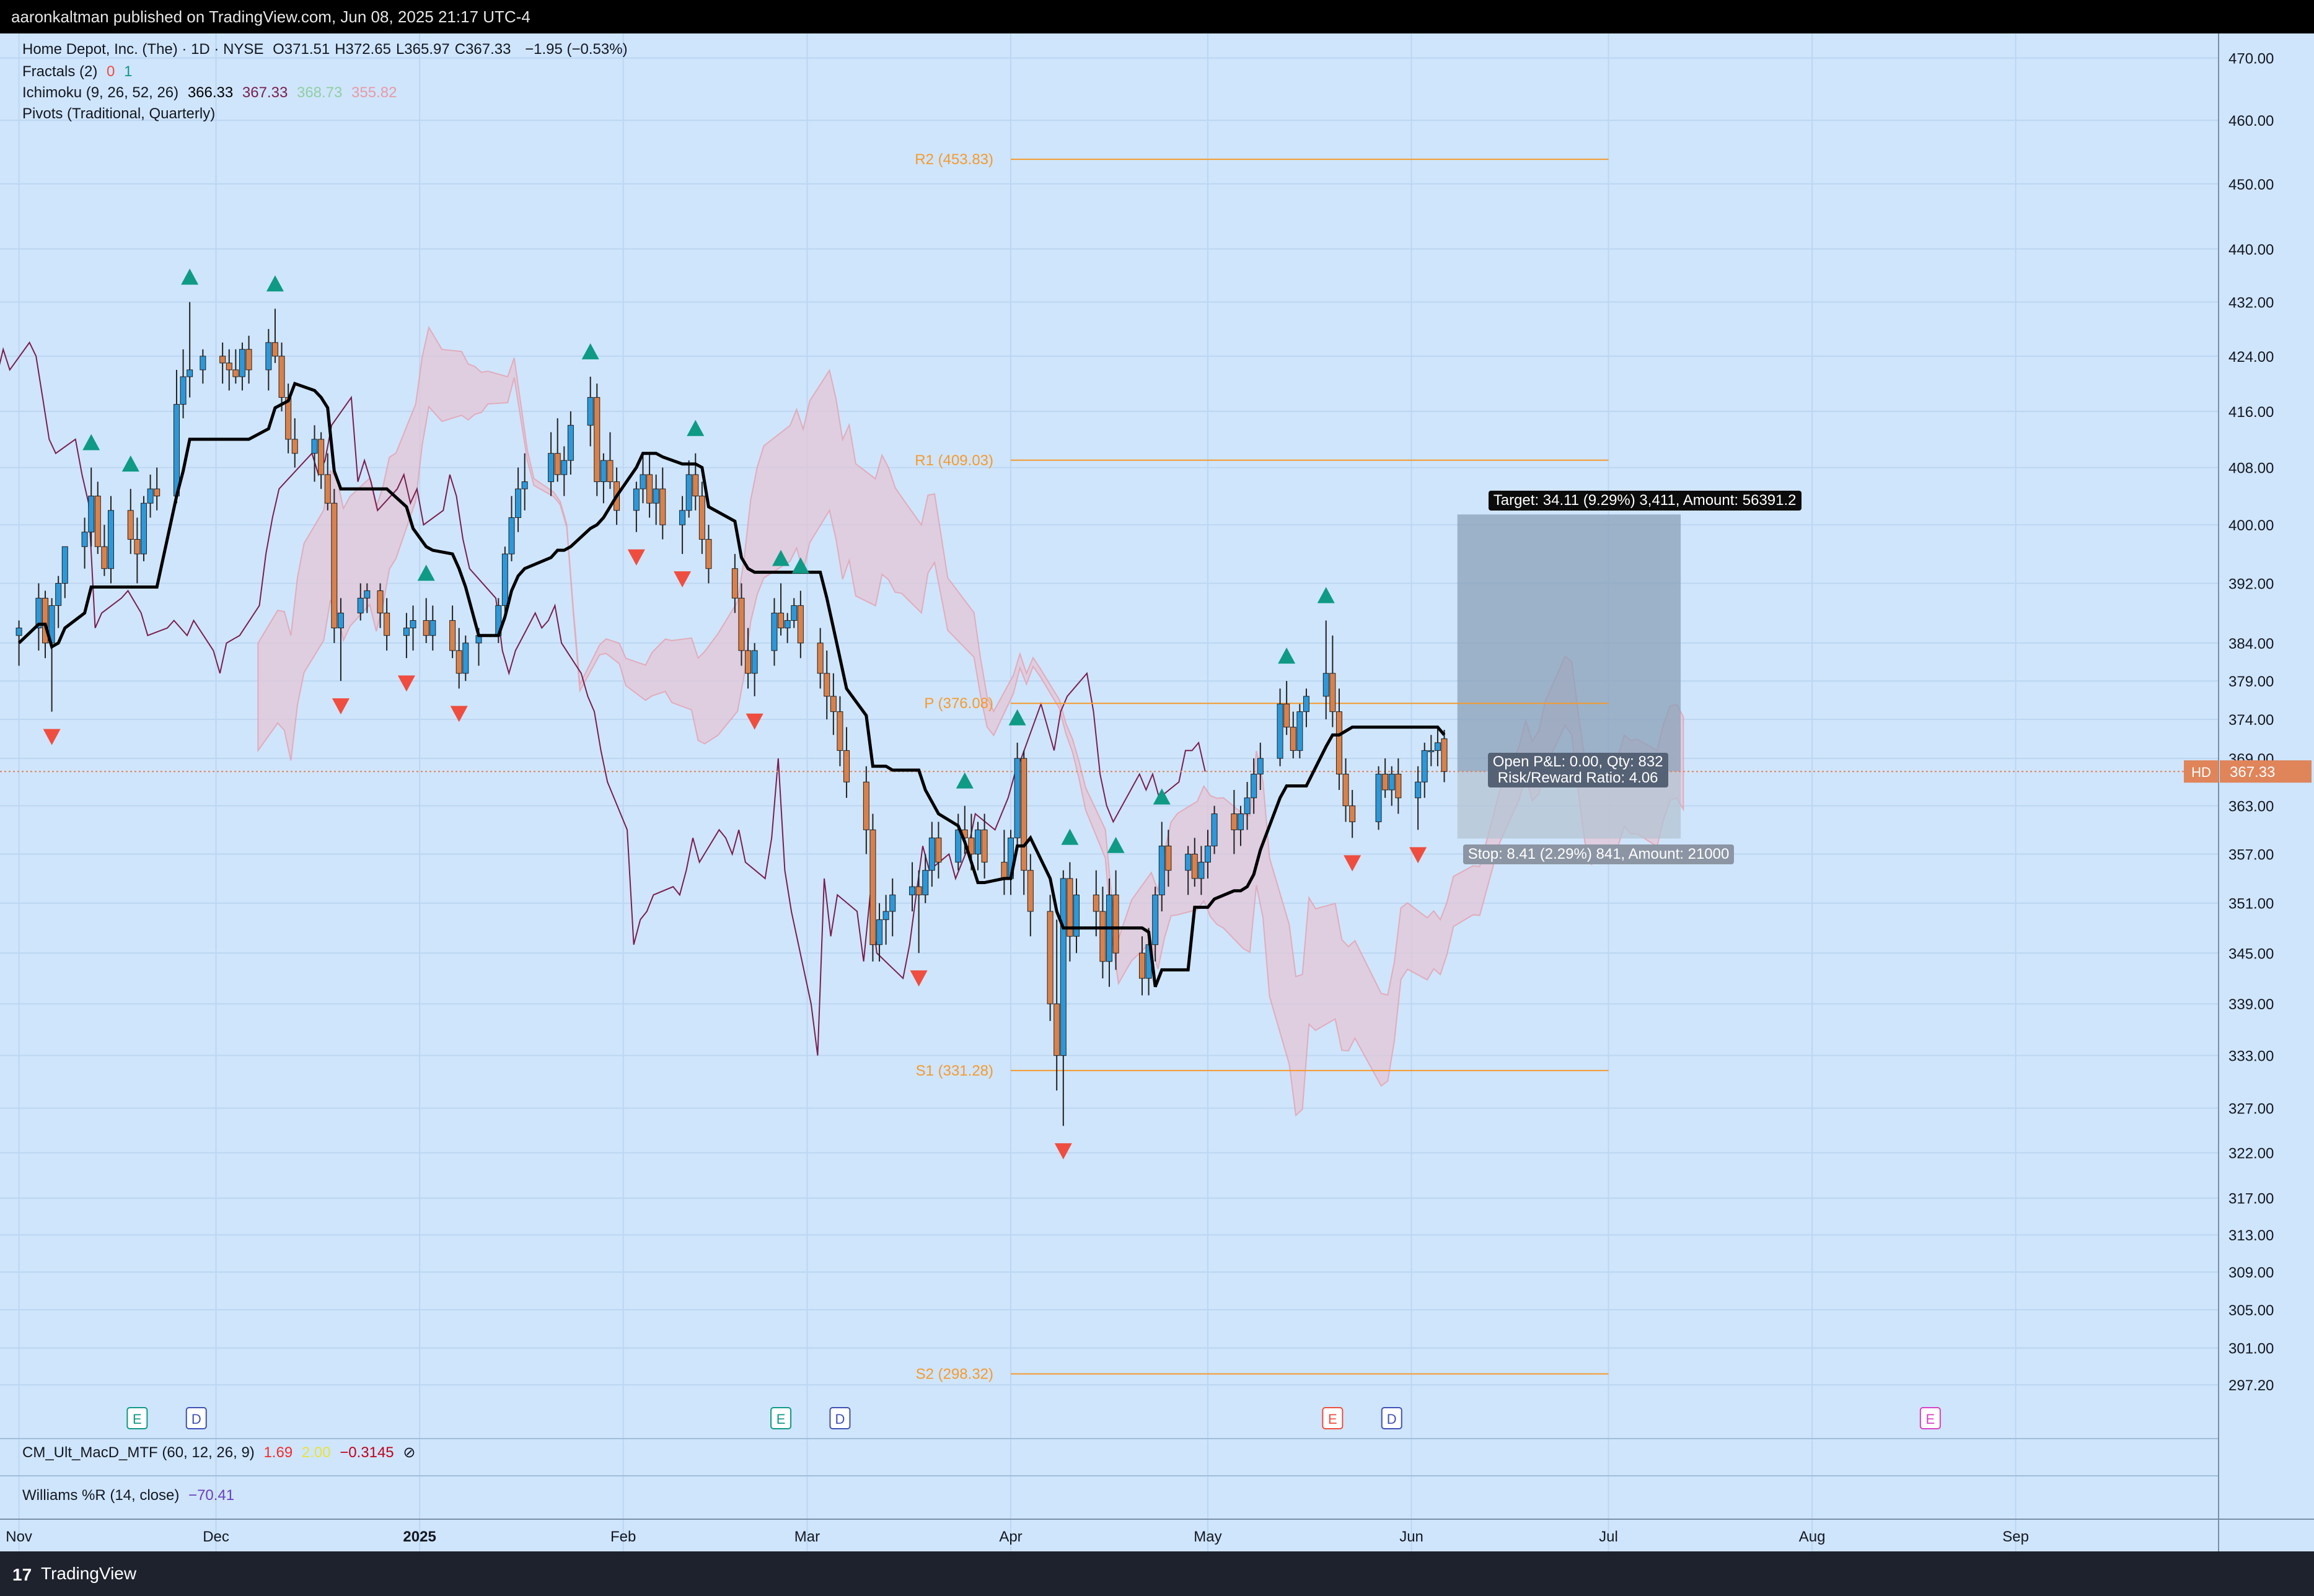 The width and height of the screenshot is (2314, 1596). I want to click on price-tick: 357.00, so click(2251, 854).